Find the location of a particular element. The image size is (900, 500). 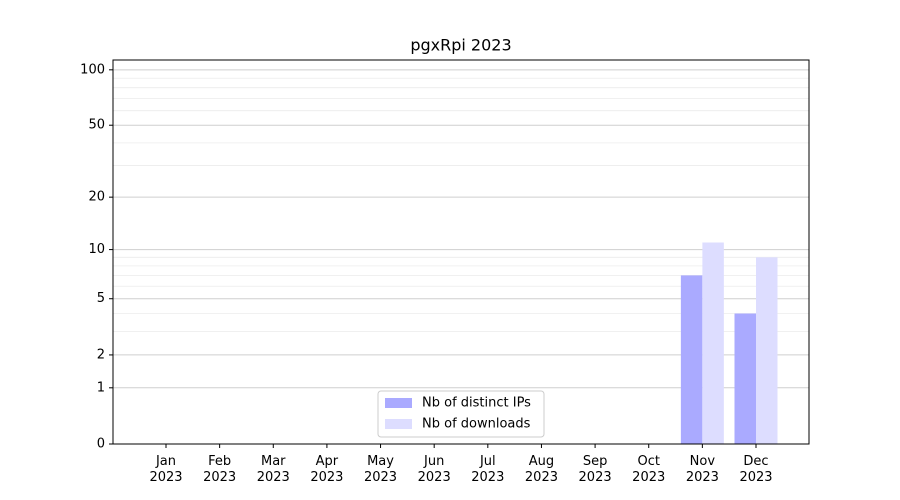

x-tick-label: May 2023 is located at coordinates (380, 469).